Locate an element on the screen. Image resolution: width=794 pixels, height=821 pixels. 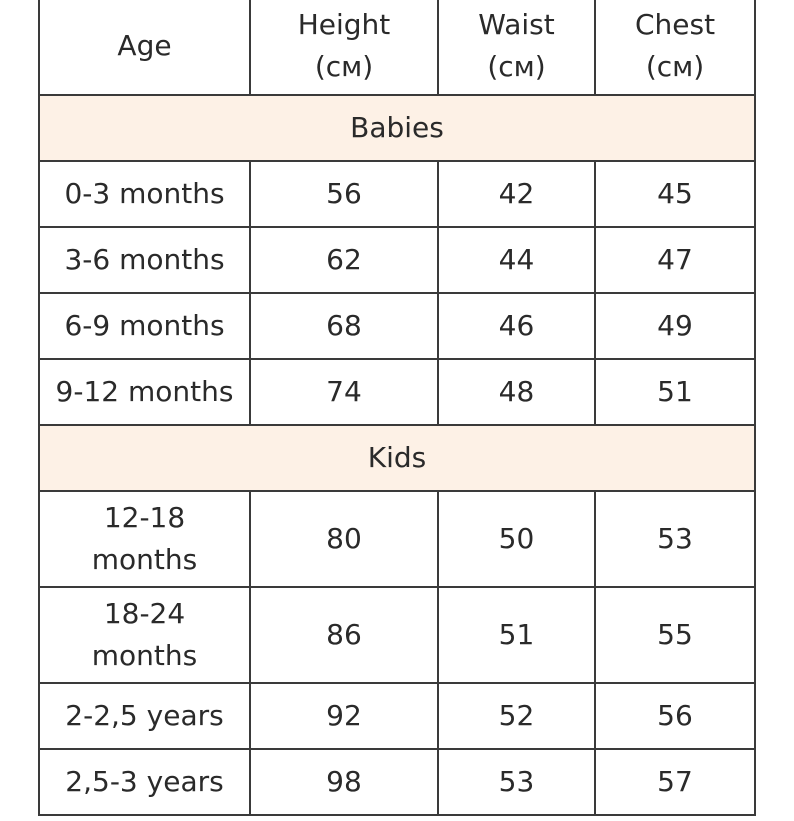
section-row-kids: Kids is located at coordinates (397, 458).